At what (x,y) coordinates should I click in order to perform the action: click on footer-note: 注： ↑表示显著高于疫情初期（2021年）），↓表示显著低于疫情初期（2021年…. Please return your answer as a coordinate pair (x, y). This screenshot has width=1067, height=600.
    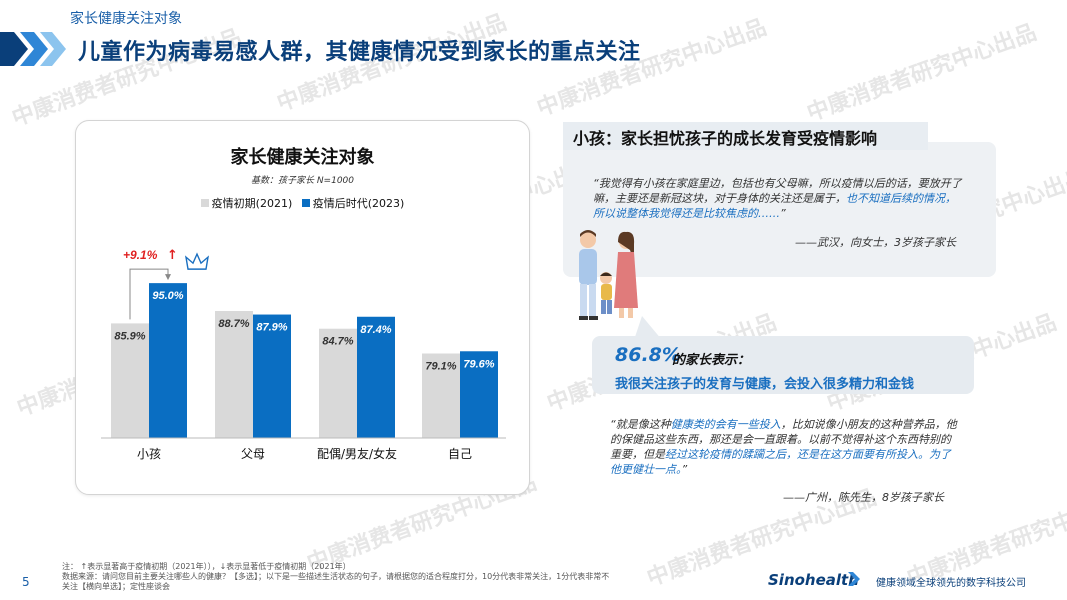
    Looking at the image, I should click on (412, 577).